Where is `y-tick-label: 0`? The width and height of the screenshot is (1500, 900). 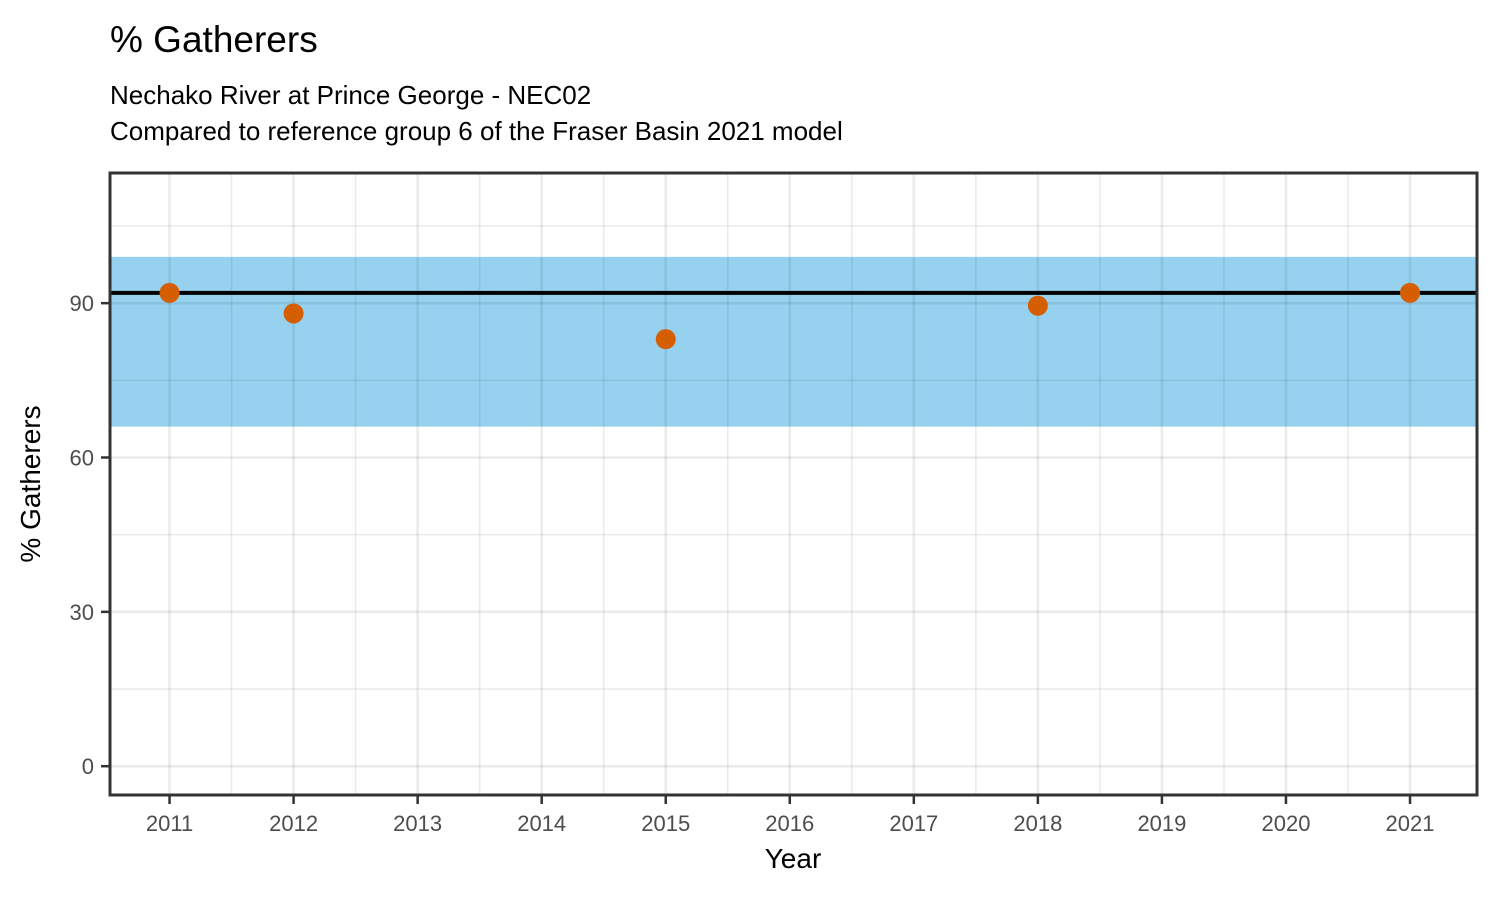 y-tick-label: 0 is located at coordinates (88, 766).